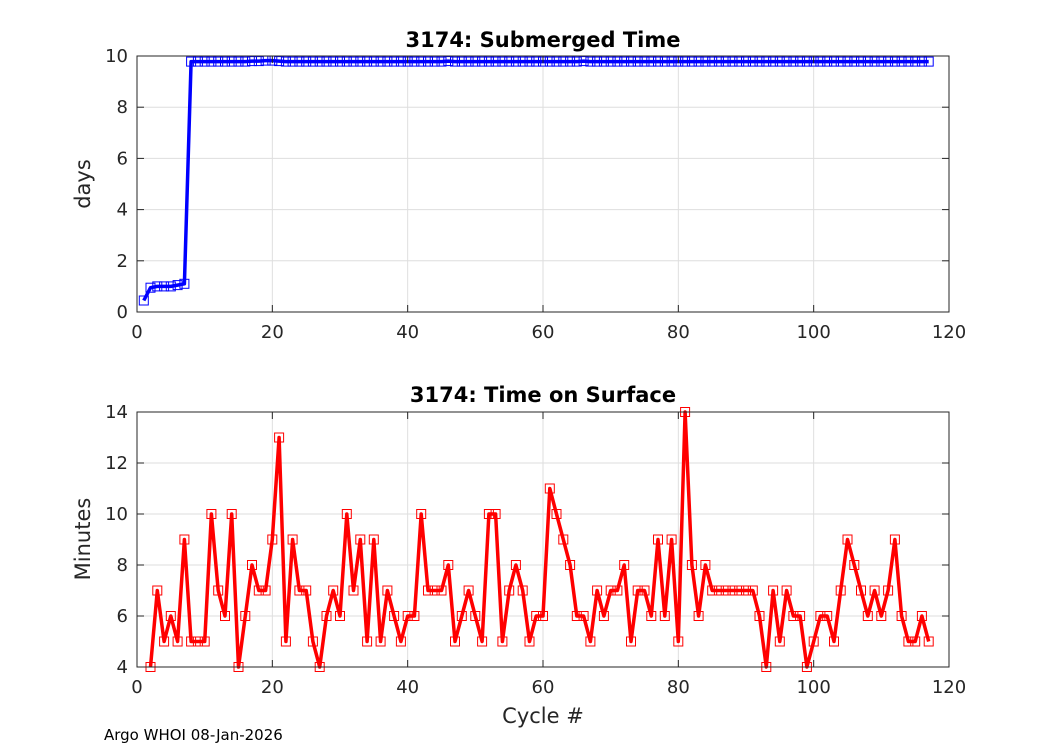 This screenshot has height=750, width=1050. What do you see at coordinates (678, 332) in the screenshot?
I see `x-tick-label: 80` at bounding box center [678, 332].